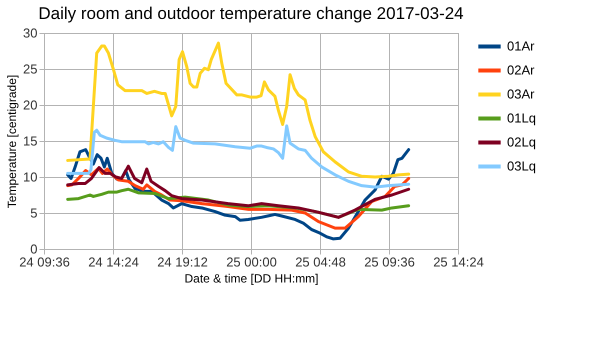 The image size is (605, 340). What do you see at coordinates (182, 262) in the screenshot?
I see `x-tick-label: 24 19:12` at bounding box center [182, 262].